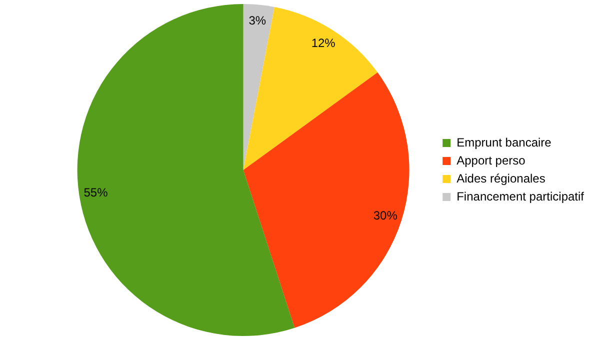  Describe the element at coordinates (257, 21) in the screenshot. I see `data-label: 3%` at that location.